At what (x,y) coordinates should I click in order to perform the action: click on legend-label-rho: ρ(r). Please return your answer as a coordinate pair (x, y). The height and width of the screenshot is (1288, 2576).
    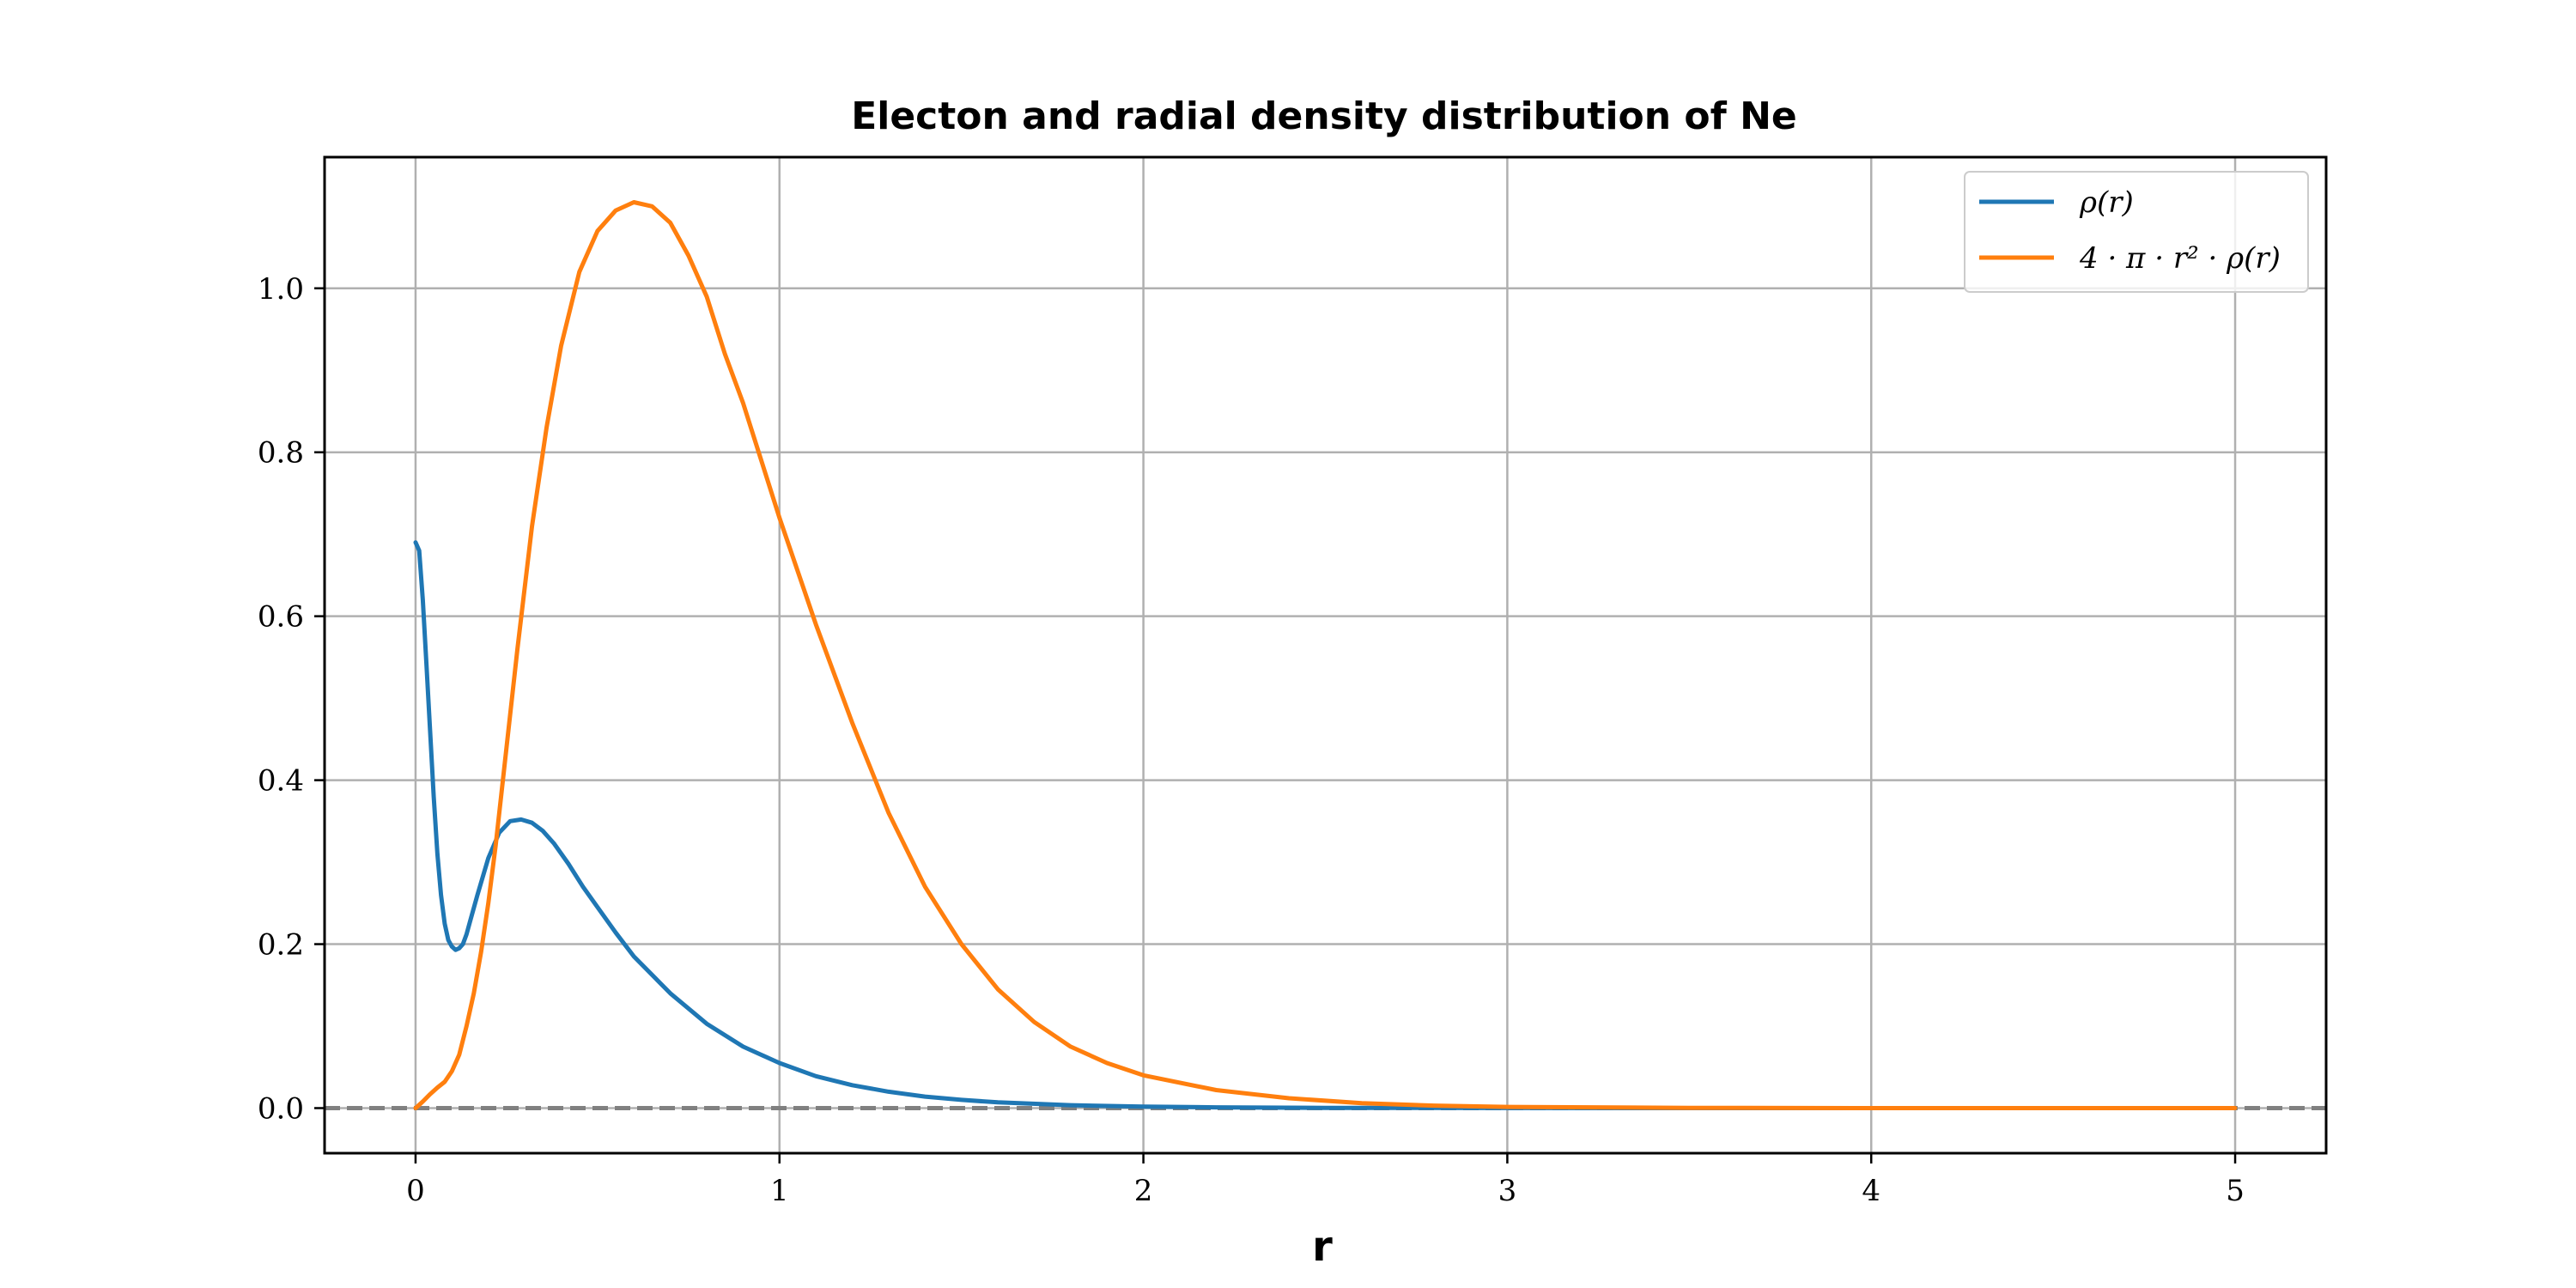
    Looking at the image, I should click on (2106, 202).